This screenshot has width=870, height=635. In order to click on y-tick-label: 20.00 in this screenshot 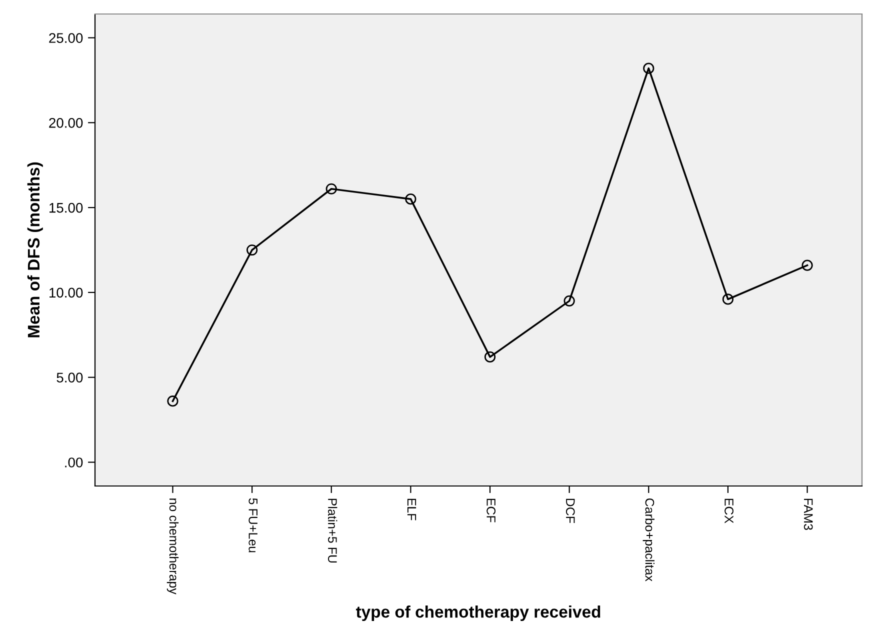, I will do `click(66, 123)`.